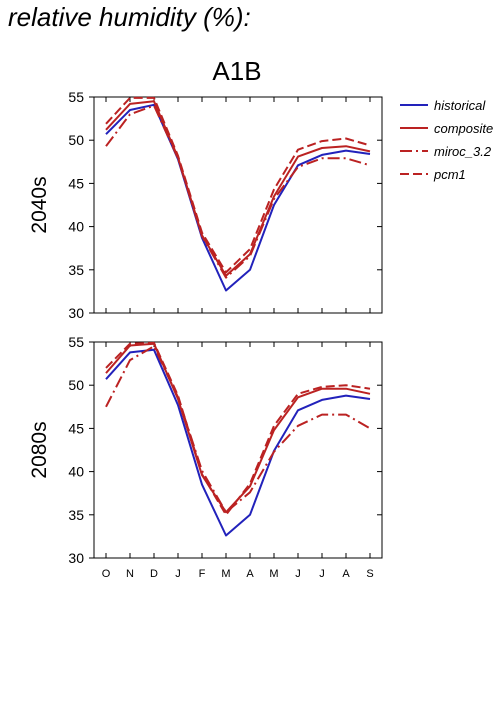  Describe the element at coordinates (154, 574) in the screenshot. I see `x-tick-label: D` at that location.